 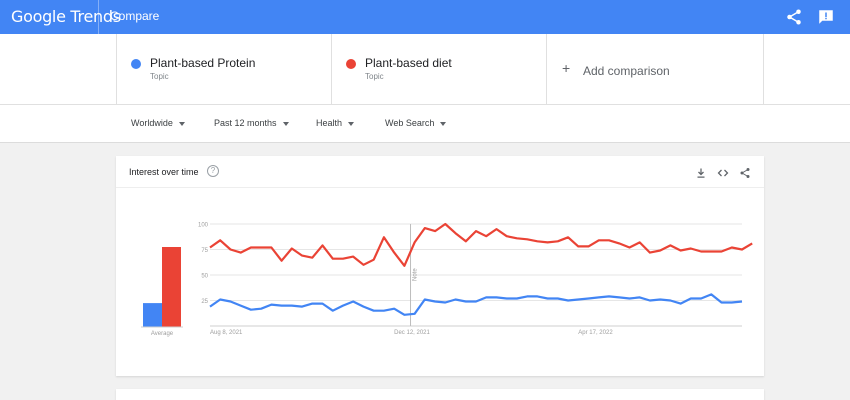 What do you see at coordinates (416, 274) in the screenshot?
I see `note-annotation: Note` at bounding box center [416, 274].